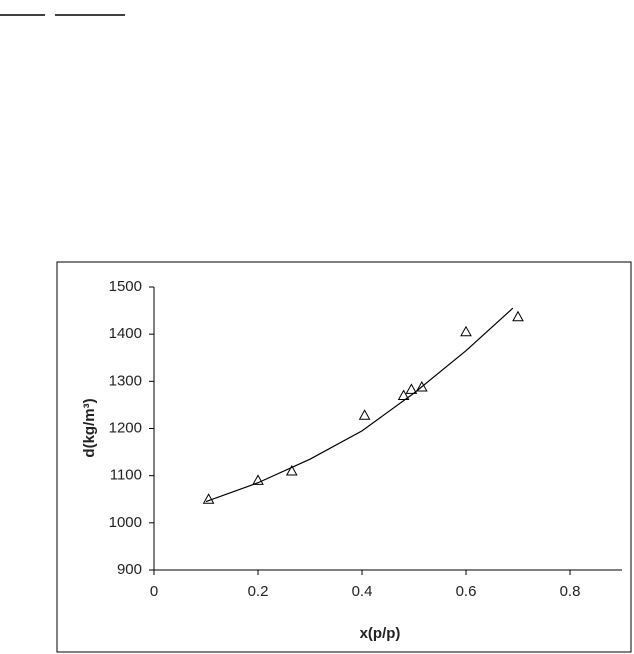 The height and width of the screenshot is (654, 634). I want to click on x-tick-label: 0.8, so click(570, 591).